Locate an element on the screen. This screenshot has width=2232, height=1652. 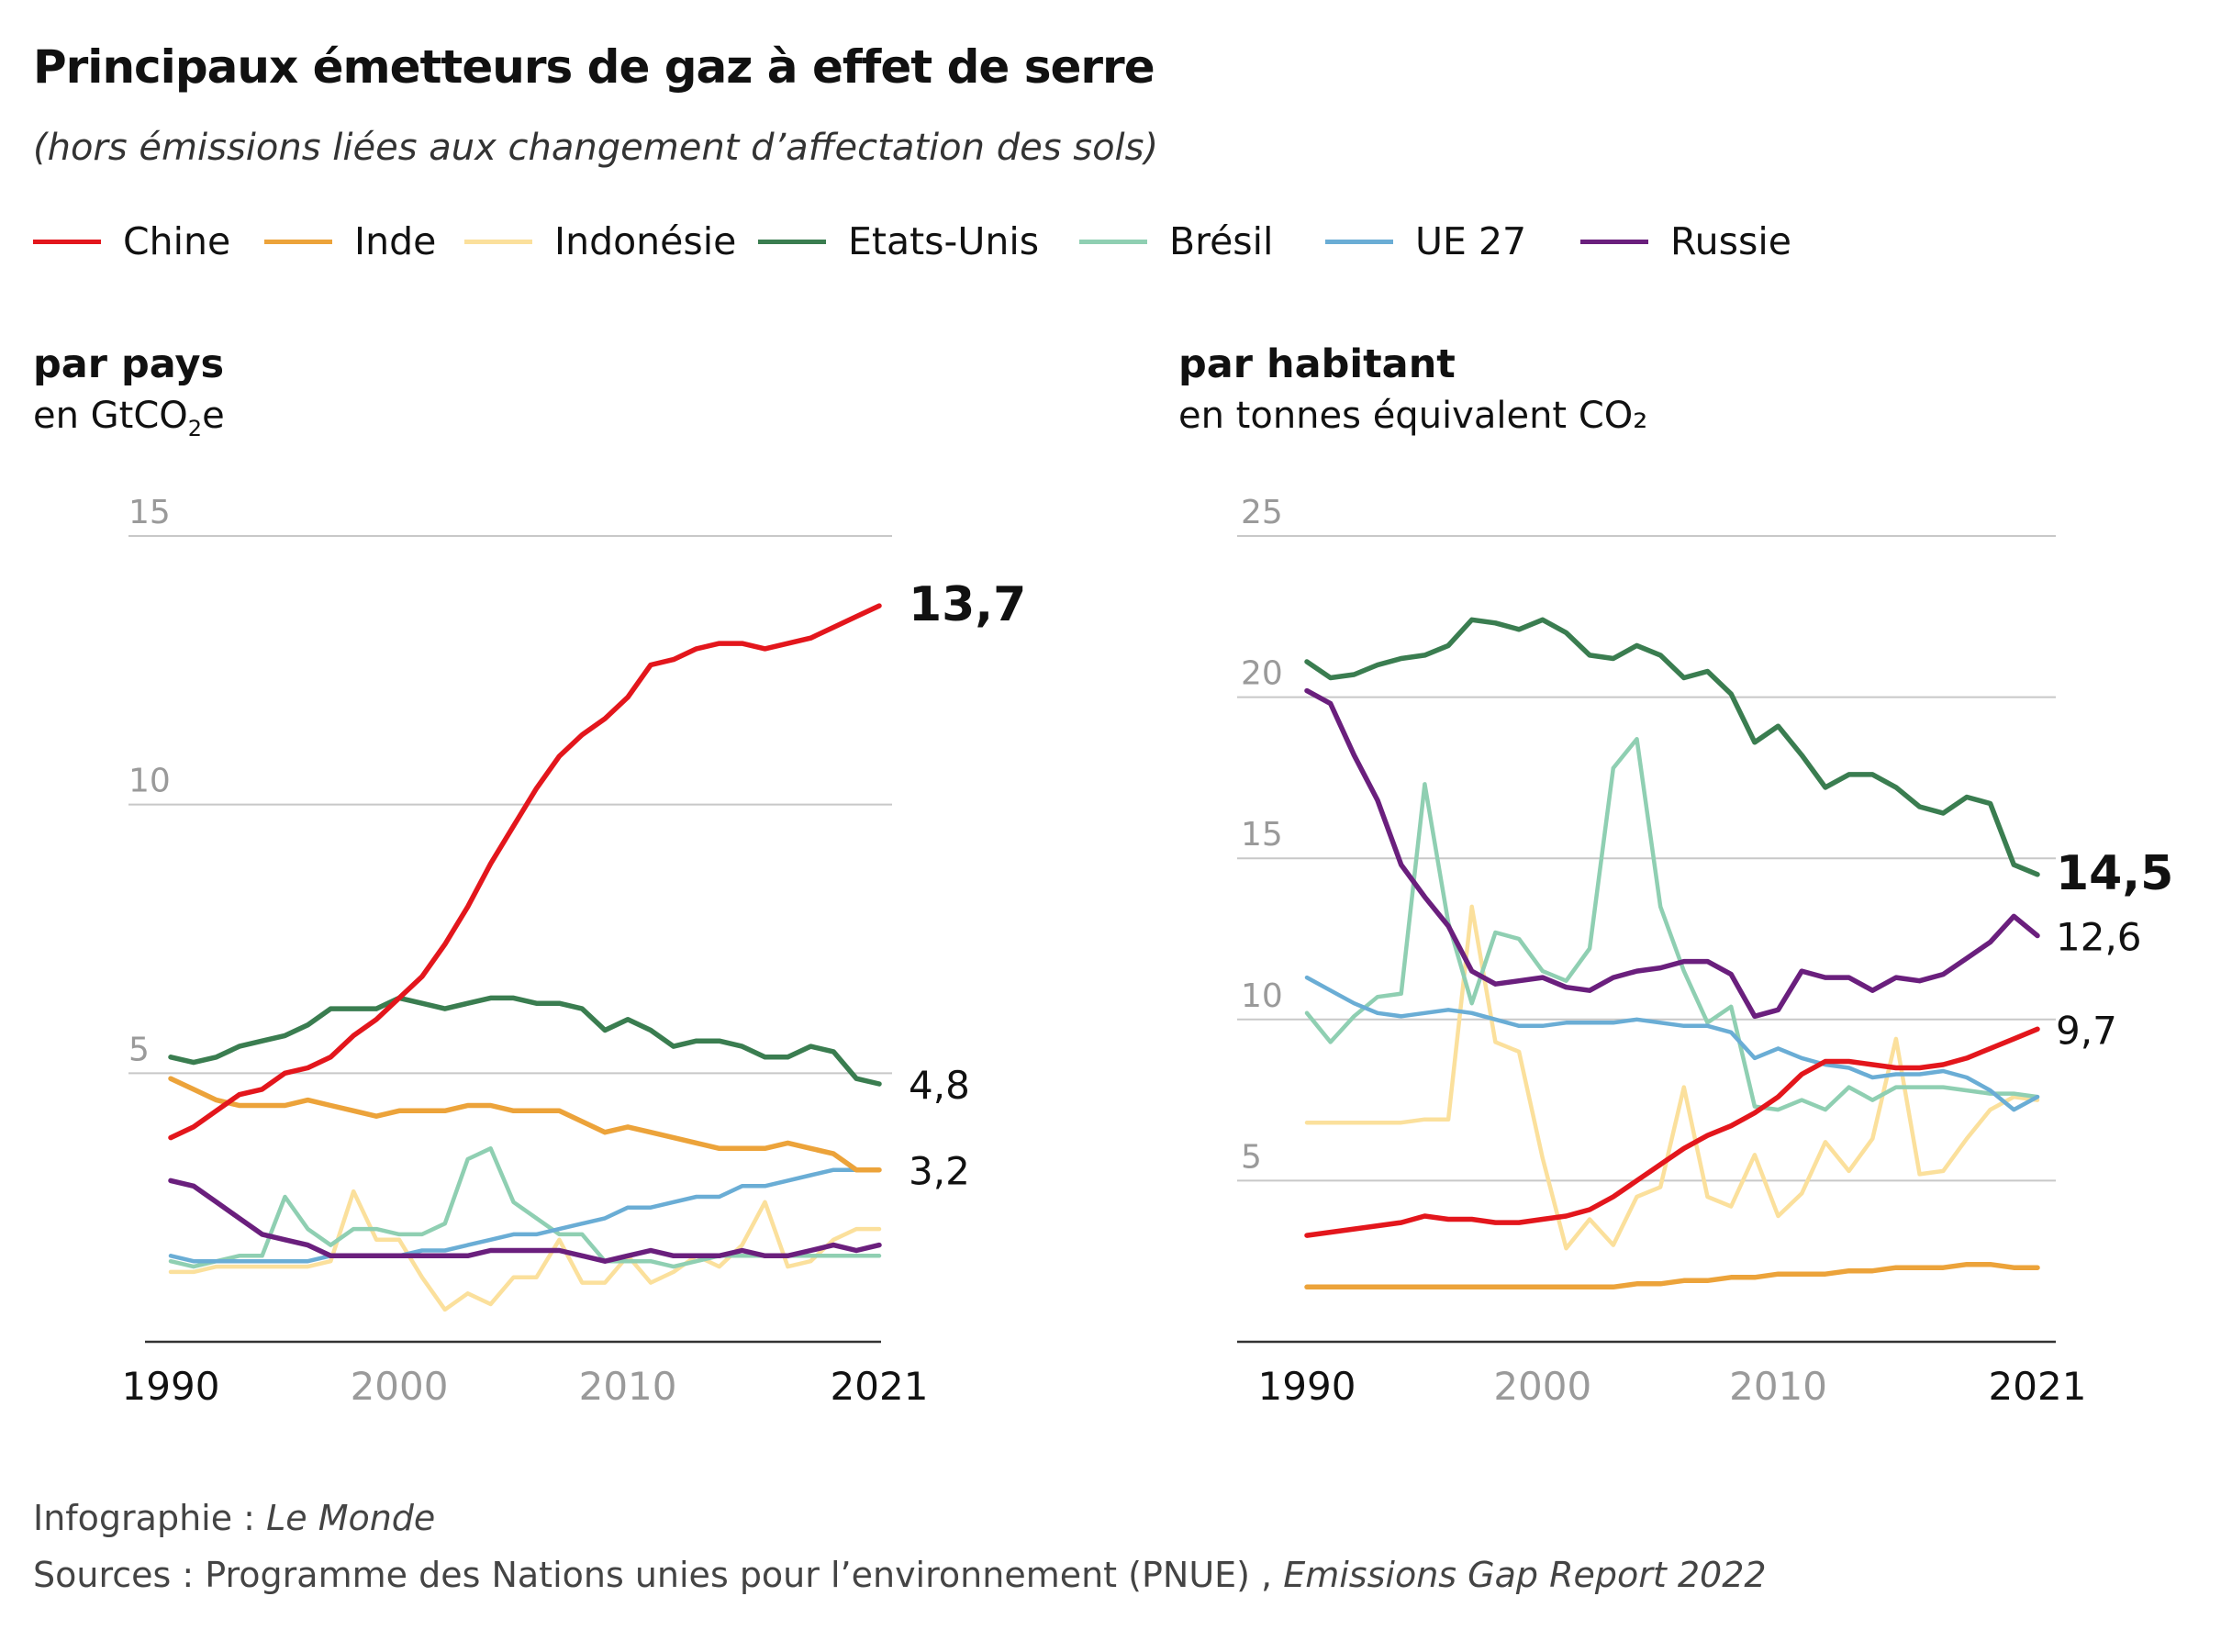
right-series-line-russie is located at coordinates (1672, 853).